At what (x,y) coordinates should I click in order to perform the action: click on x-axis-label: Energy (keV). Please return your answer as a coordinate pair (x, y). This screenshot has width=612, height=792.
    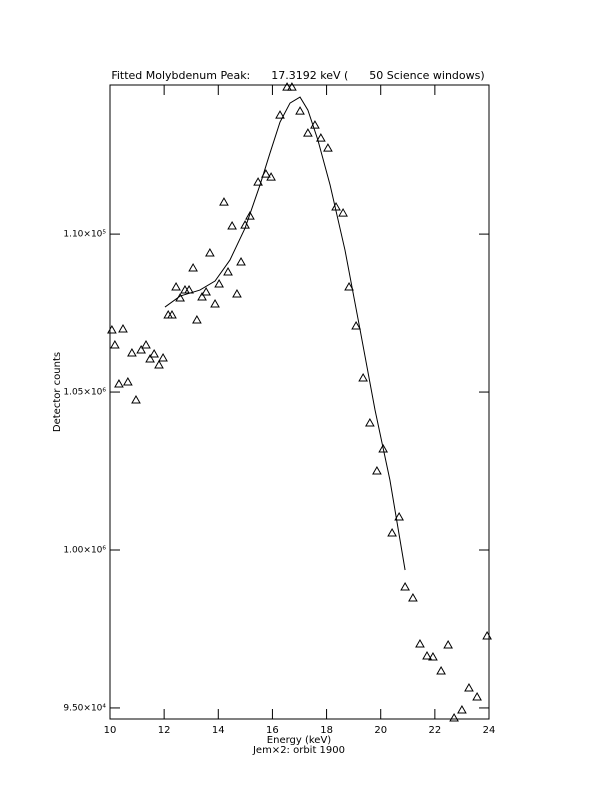
    Looking at the image, I should click on (299, 740).